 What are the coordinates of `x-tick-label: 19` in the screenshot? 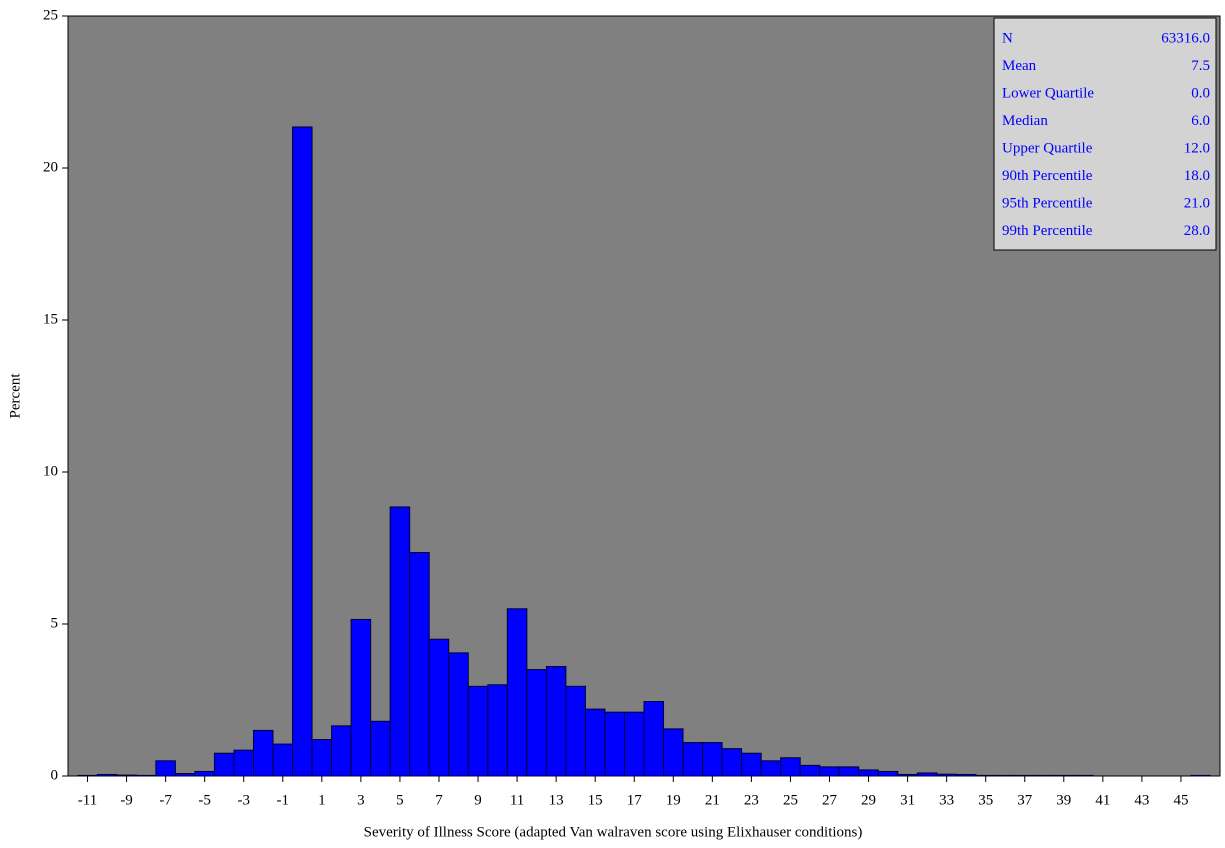 It's located at (673, 800).